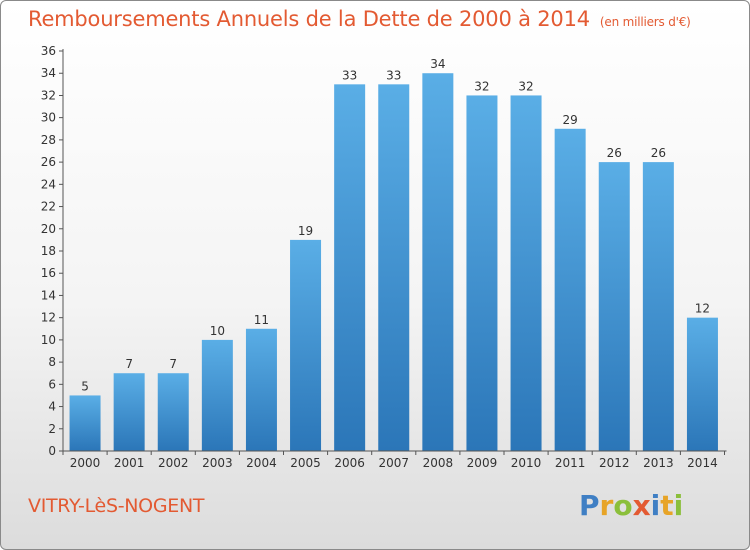 This screenshot has height=550, width=750. What do you see at coordinates (614, 463) in the screenshot?
I see `x-tick-label-2012: 2012` at bounding box center [614, 463].